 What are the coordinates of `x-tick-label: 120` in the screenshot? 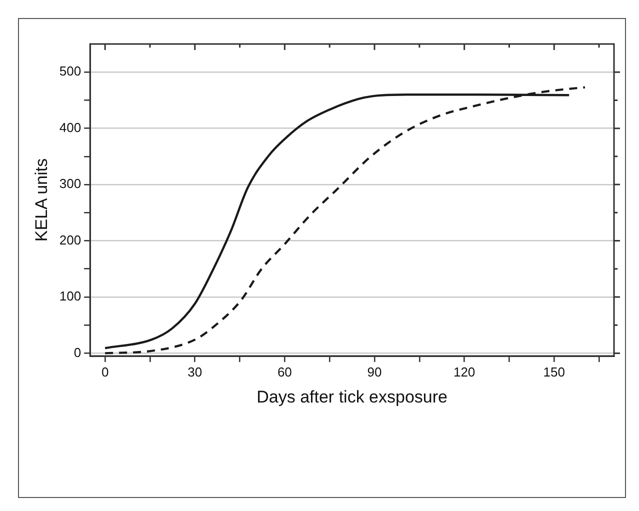 It's located at (464, 372).